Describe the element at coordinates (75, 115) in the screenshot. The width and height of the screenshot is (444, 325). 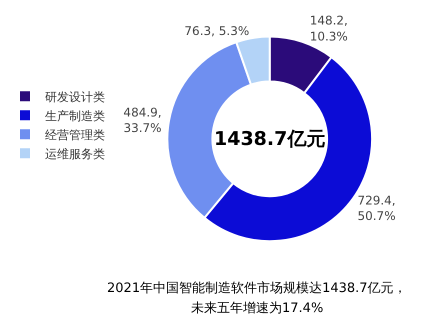
I see `legend-label: 生产制造类` at that location.